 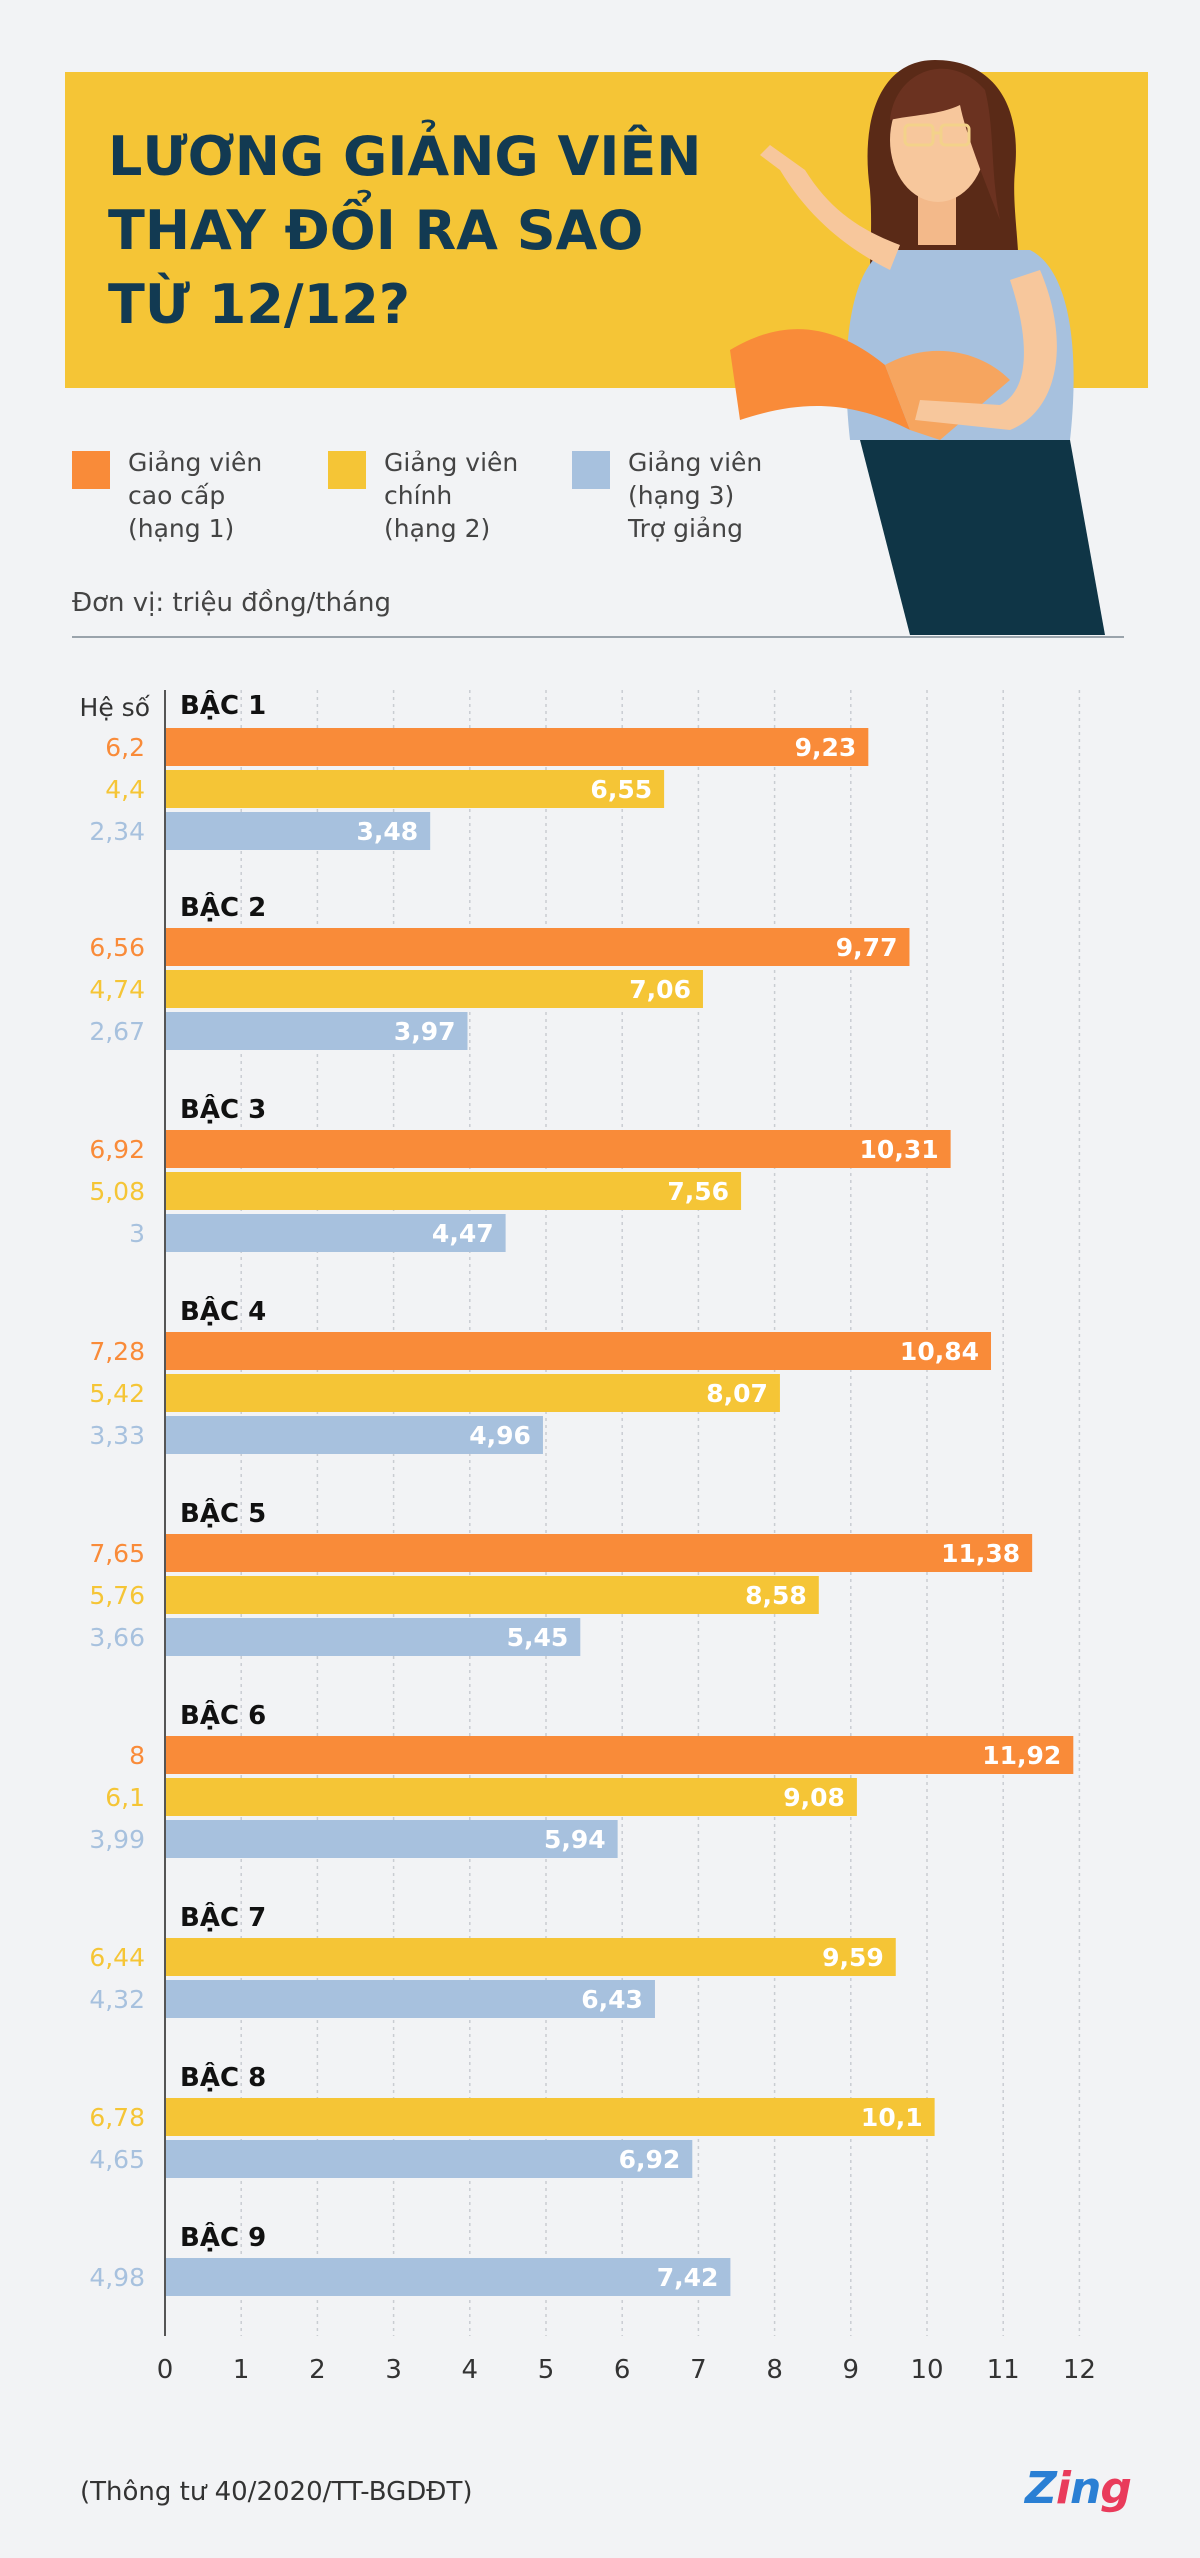 I want to click on bar-value-label: 9,08, so click(x=814, y=1797).